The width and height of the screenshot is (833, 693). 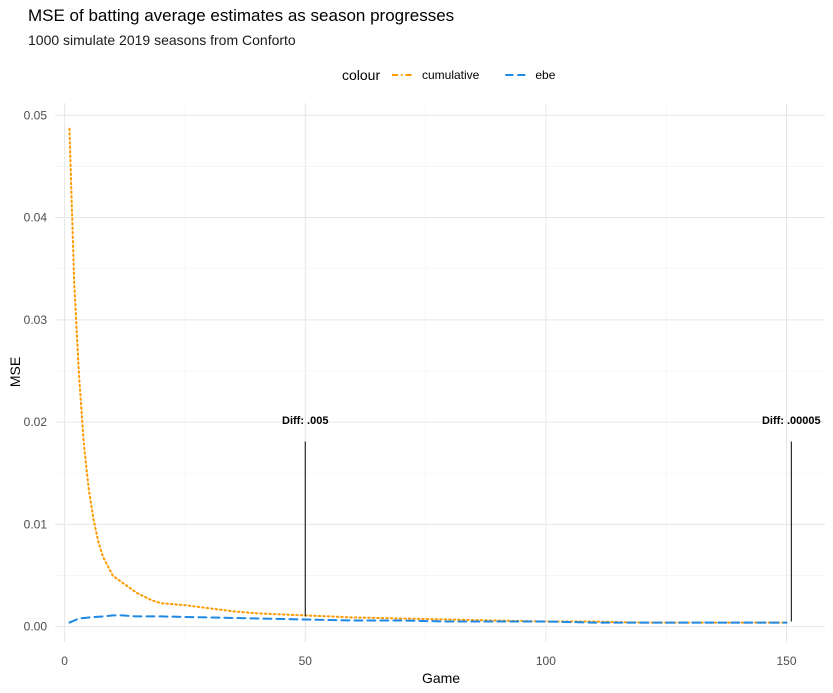 I want to click on legend-title: colour, so click(x=361, y=75).